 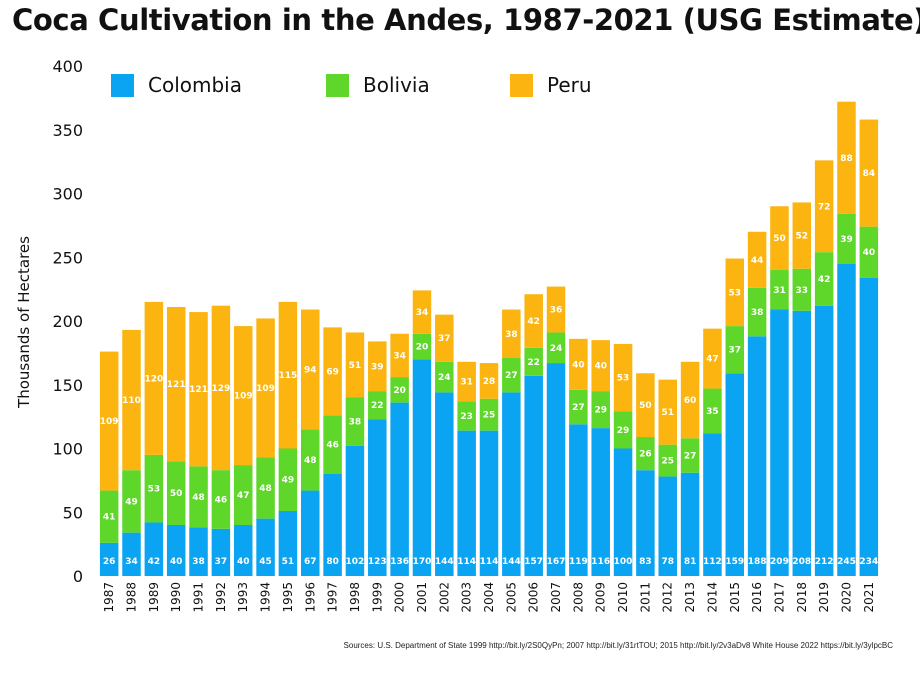 I want to click on x-tick-label: 1997, so click(x=333, y=597).